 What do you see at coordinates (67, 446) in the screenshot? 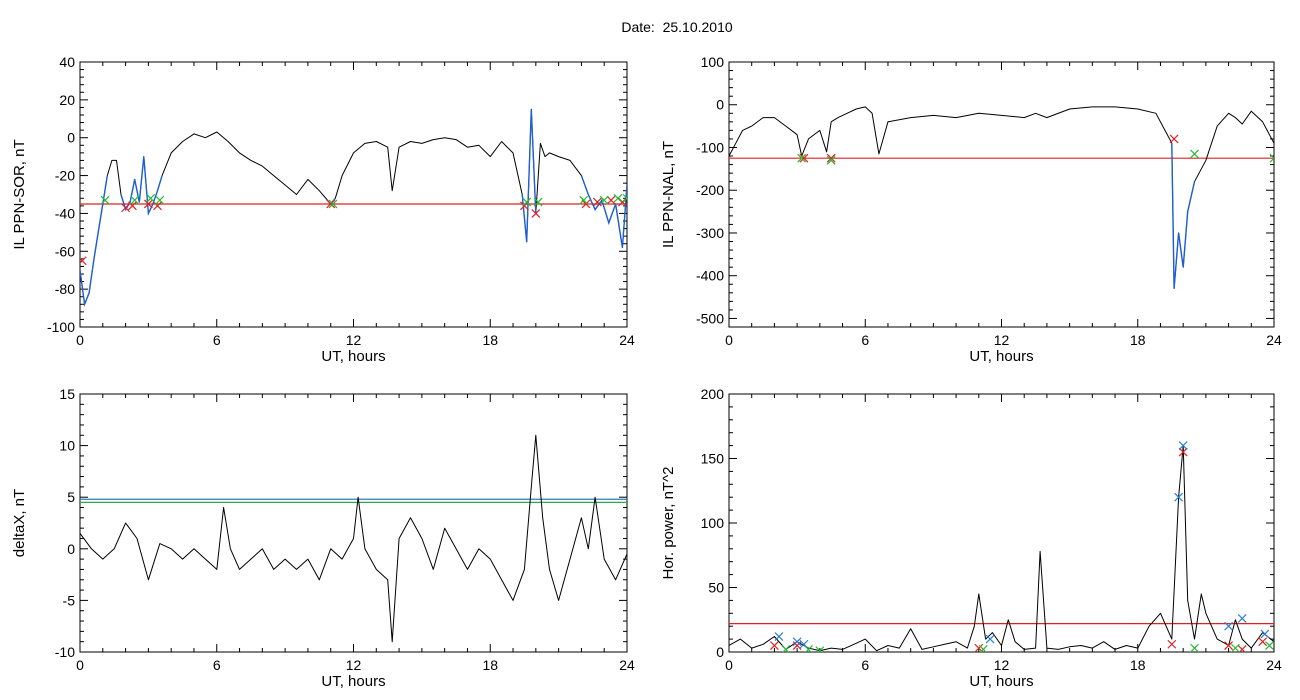
I see `y-tick-label: 10` at bounding box center [67, 446].